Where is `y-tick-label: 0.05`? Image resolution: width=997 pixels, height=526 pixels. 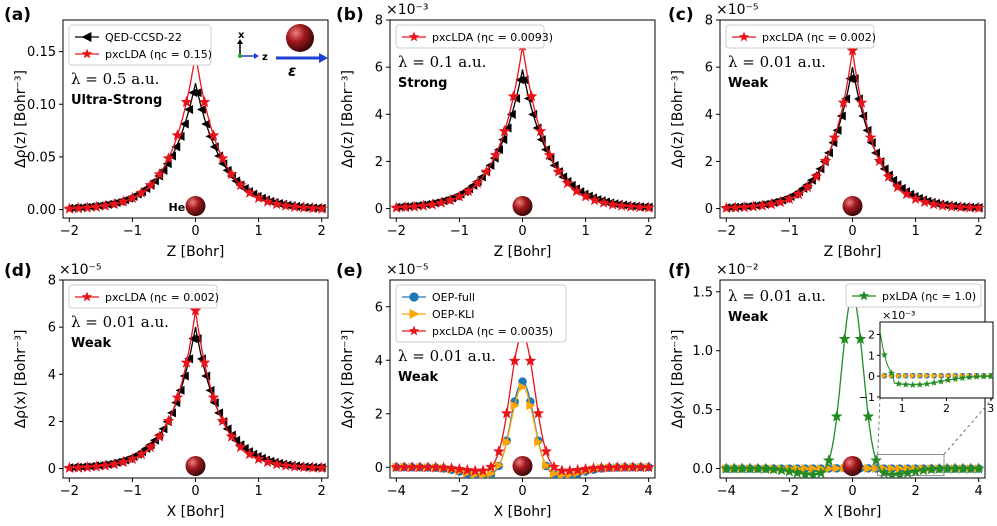
y-tick-label: 0.05 is located at coordinates (41, 157).